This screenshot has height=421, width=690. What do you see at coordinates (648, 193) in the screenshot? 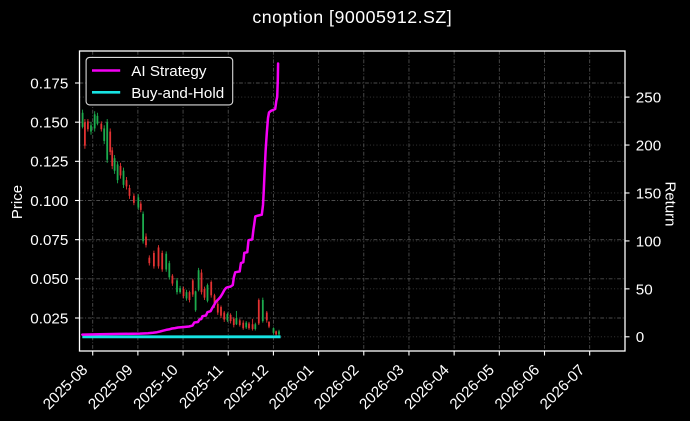
I see `svg-text: 150` at bounding box center [648, 193].